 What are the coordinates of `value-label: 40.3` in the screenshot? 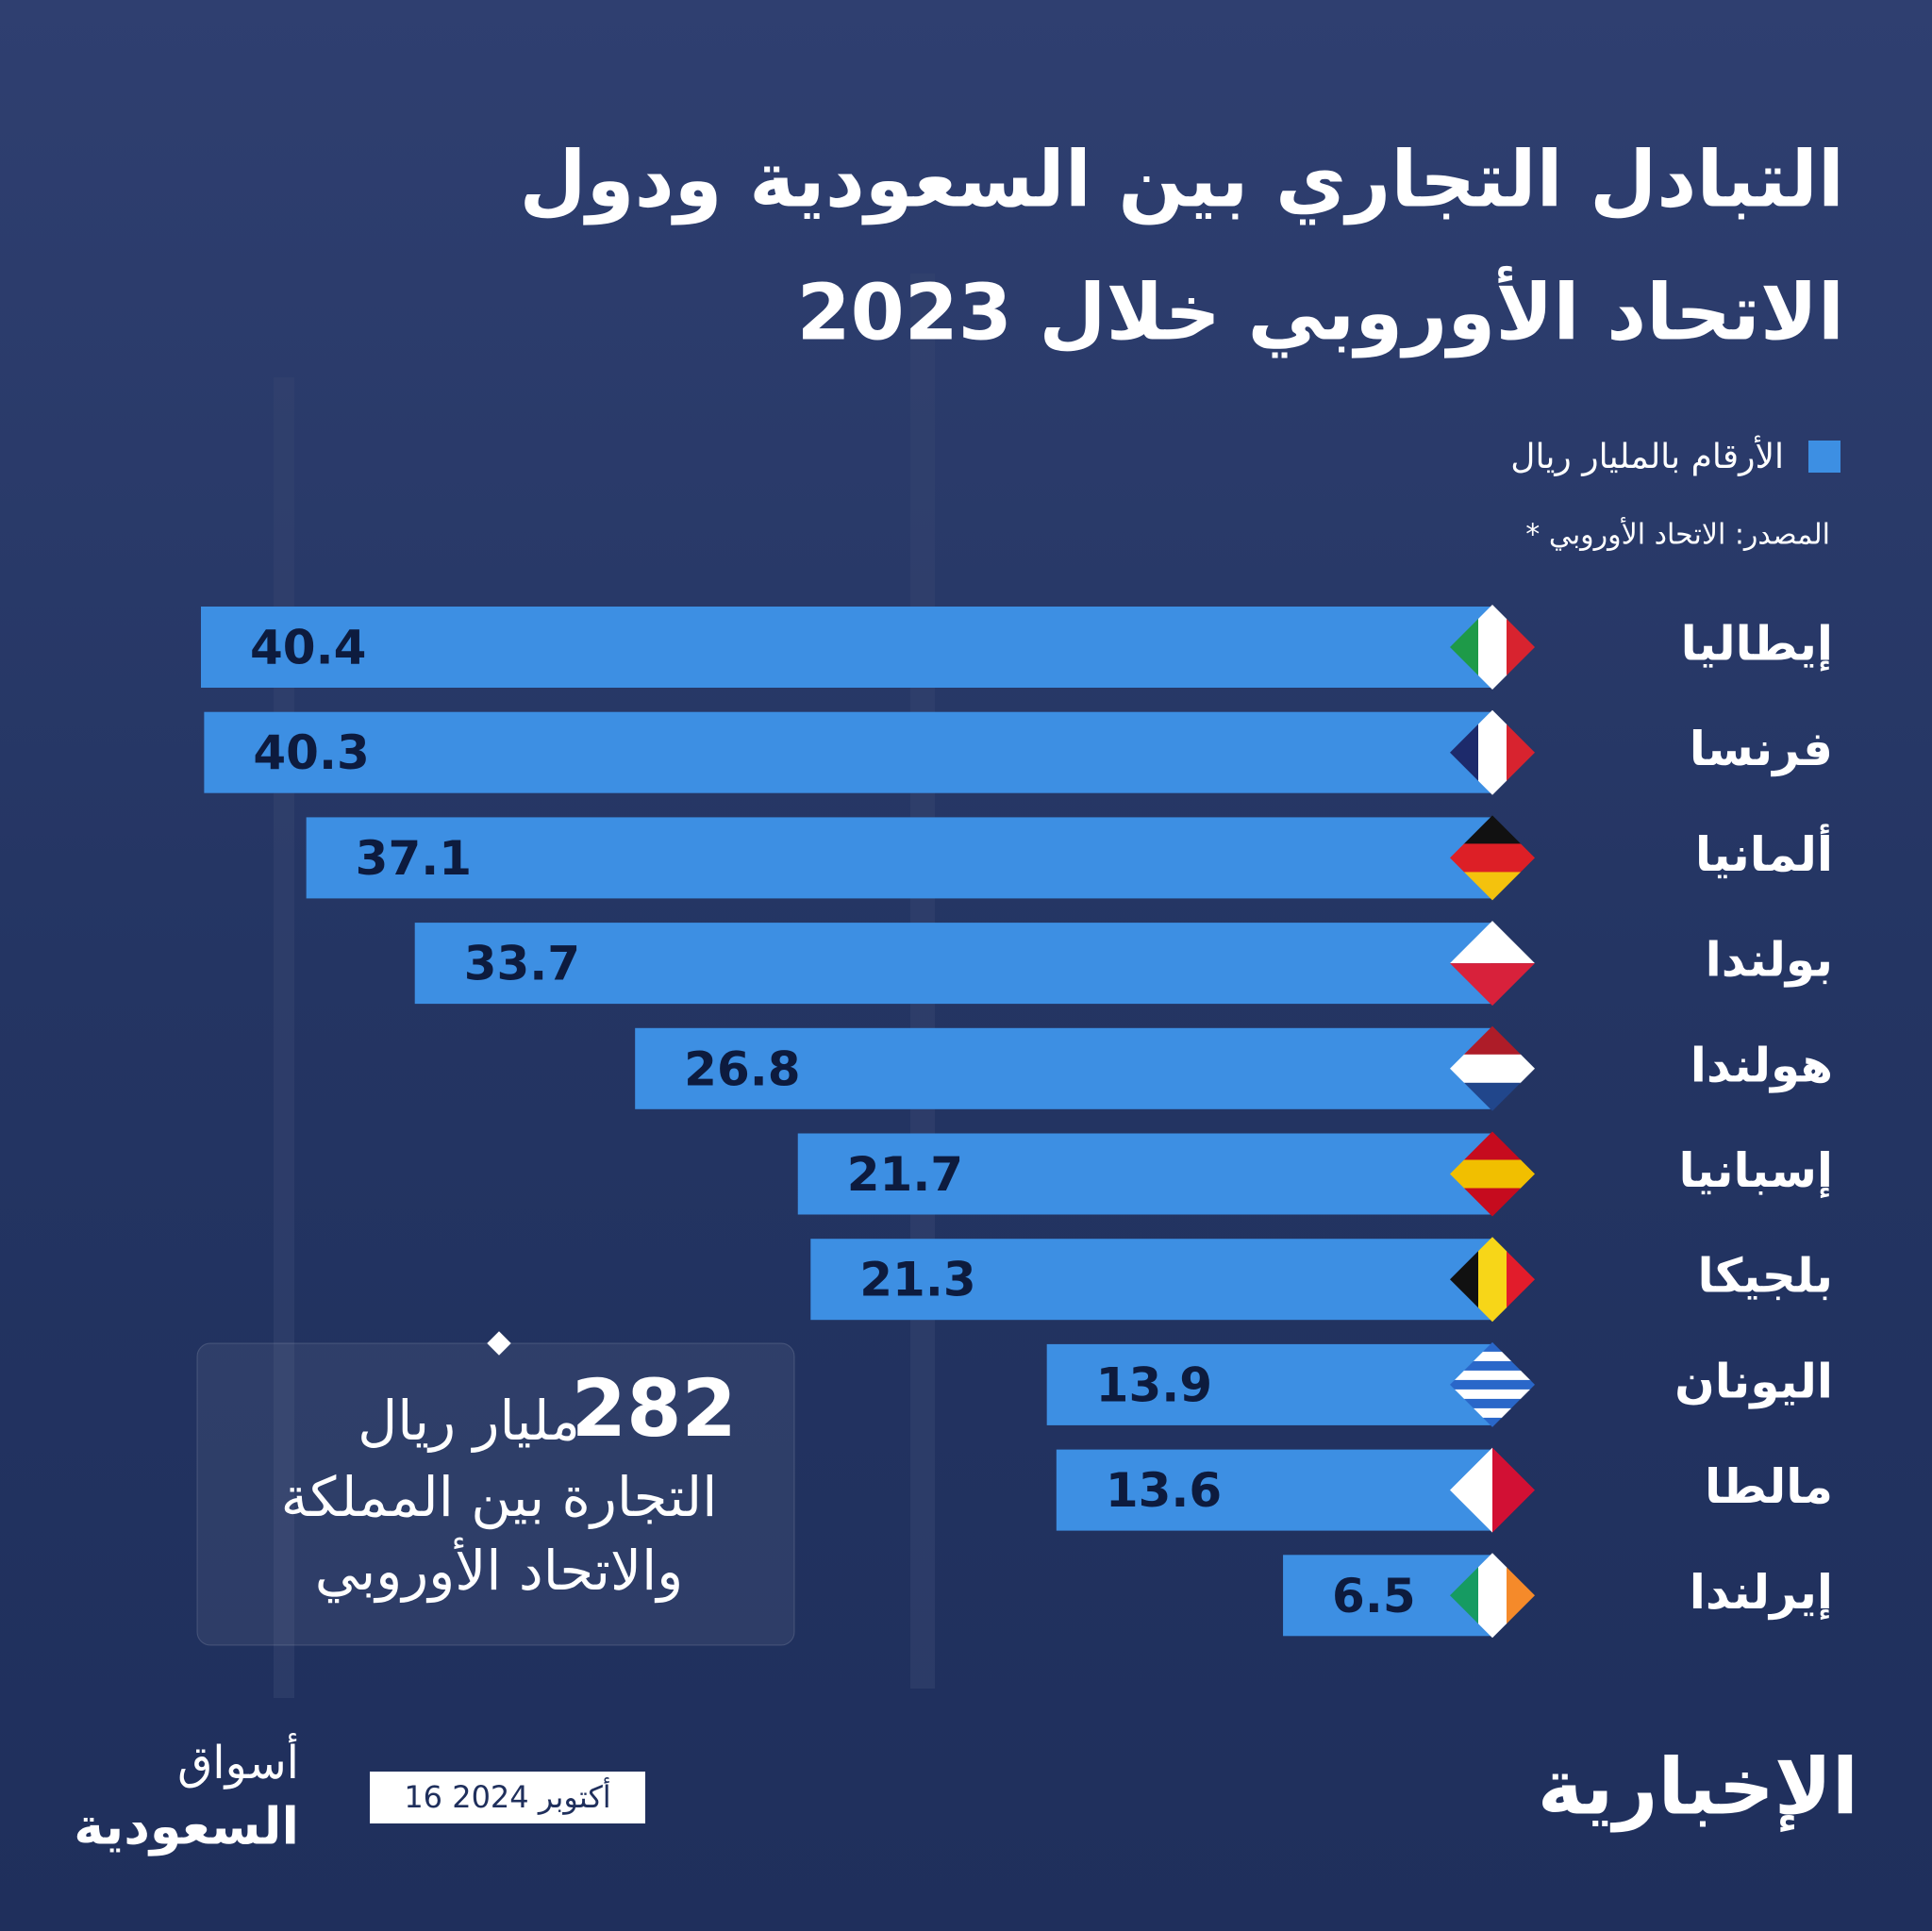 It's located at (311, 752).